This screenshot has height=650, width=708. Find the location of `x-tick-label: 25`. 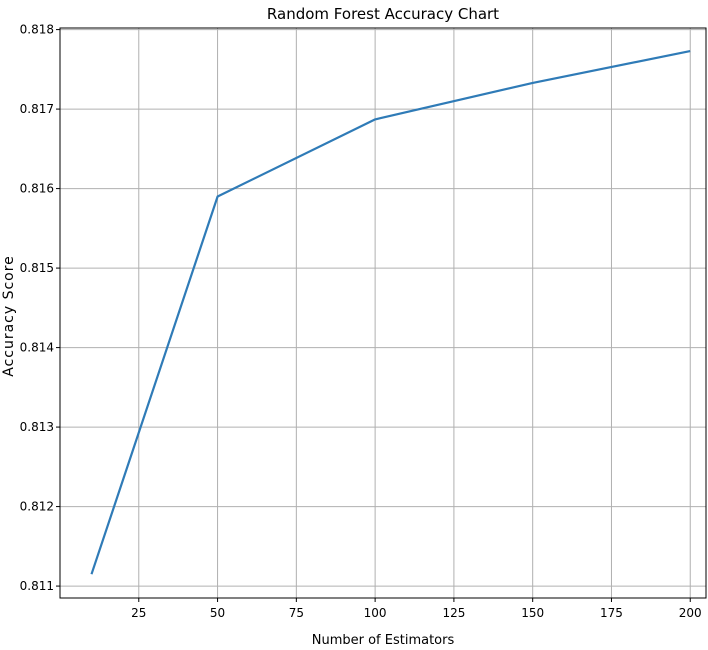

x-tick-label: 25 is located at coordinates (138, 613).